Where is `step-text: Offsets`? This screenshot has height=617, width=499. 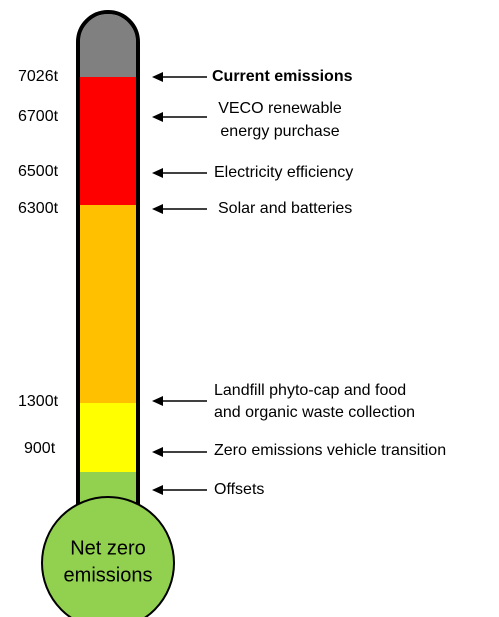
step-text: Offsets is located at coordinates (239, 489).